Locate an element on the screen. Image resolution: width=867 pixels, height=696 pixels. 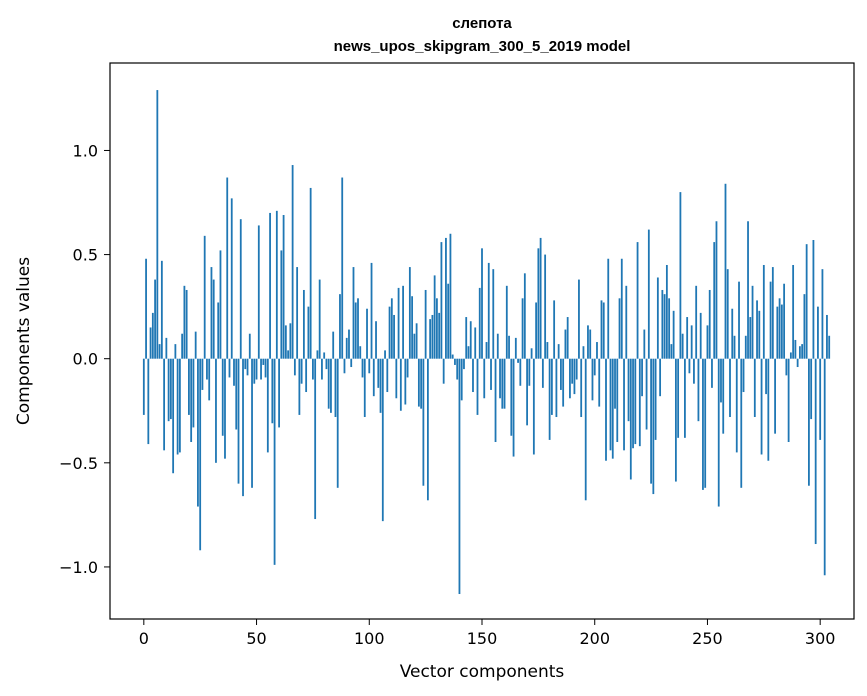
y-tick-label: −1.0 is located at coordinates (78, 567).